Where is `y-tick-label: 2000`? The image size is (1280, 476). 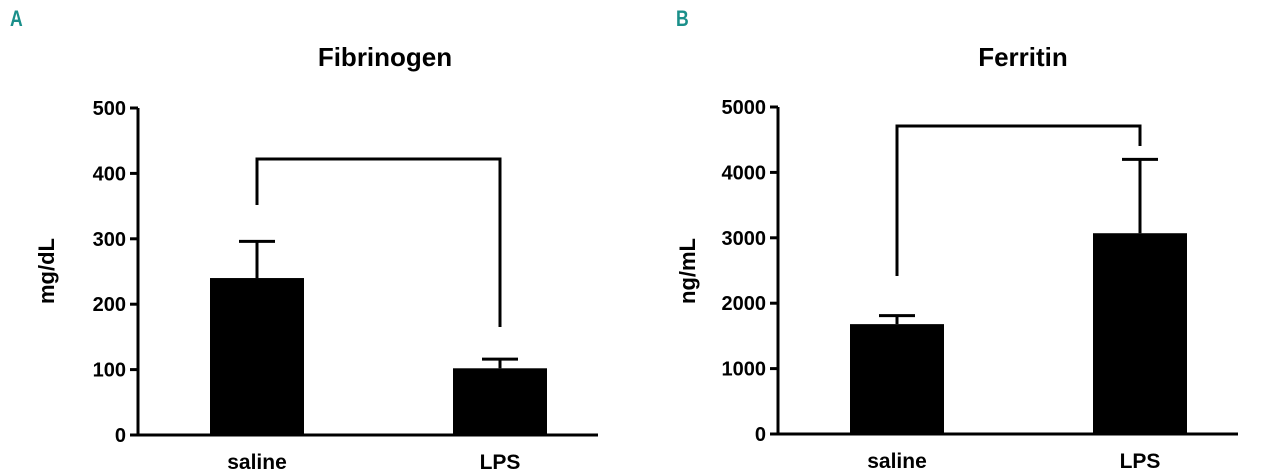
y-tick-label: 2000 is located at coordinates (744, 304).